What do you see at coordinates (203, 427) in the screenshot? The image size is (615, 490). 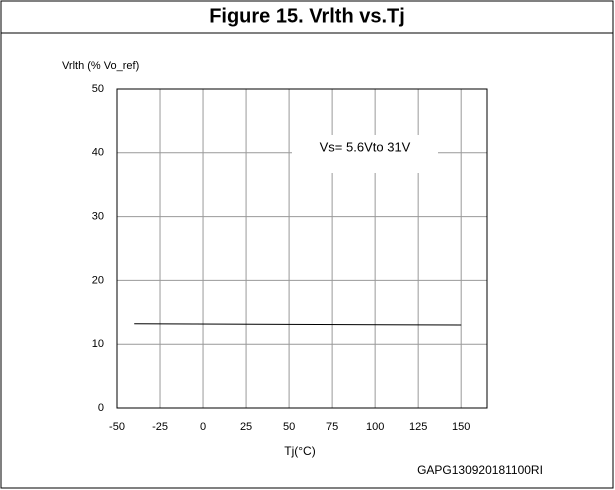 I see `x-tick-label: 0` at bounding box center [203, 427].